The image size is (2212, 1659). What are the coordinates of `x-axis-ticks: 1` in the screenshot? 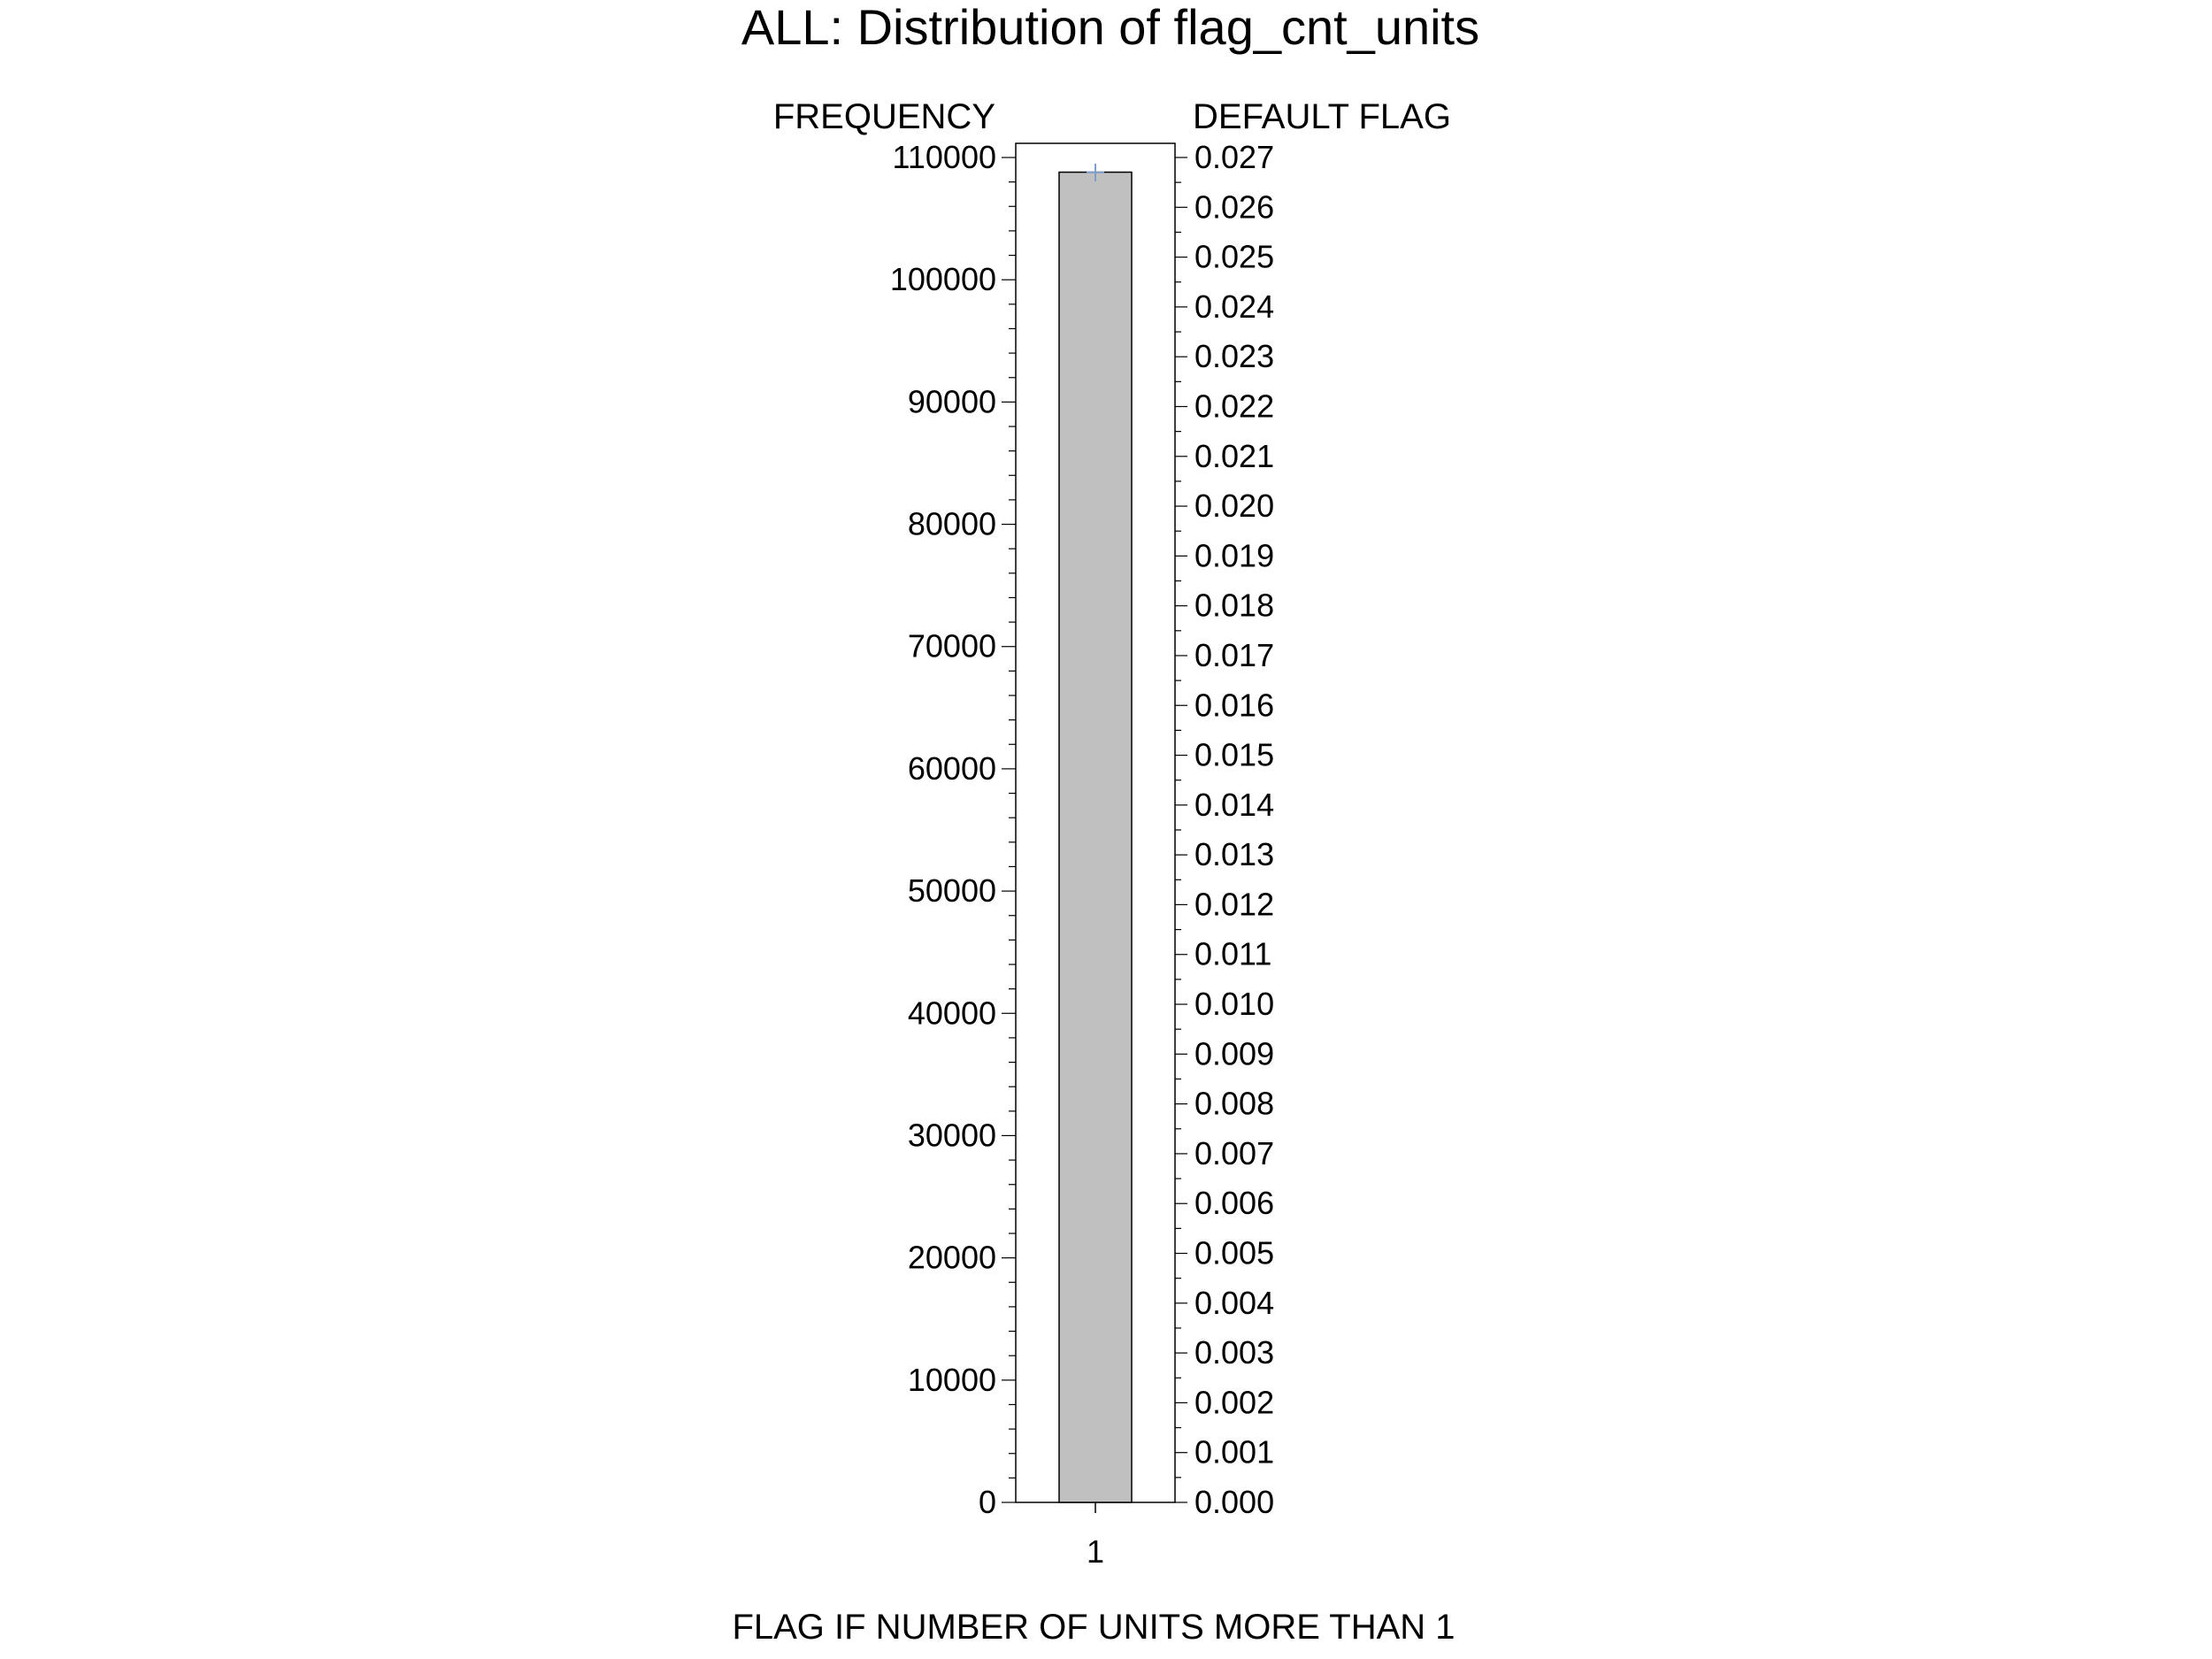 It's located at (1096, 1536).